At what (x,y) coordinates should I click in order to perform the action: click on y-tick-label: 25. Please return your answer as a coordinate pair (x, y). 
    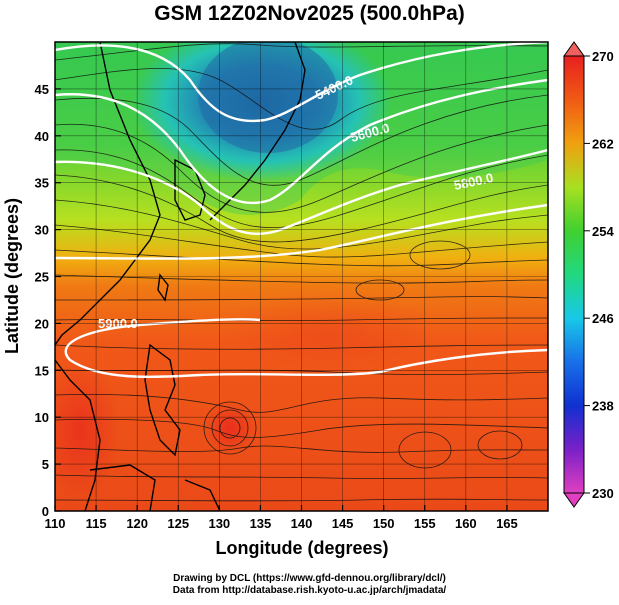
    Looking at the image, I should click on (42, 277).